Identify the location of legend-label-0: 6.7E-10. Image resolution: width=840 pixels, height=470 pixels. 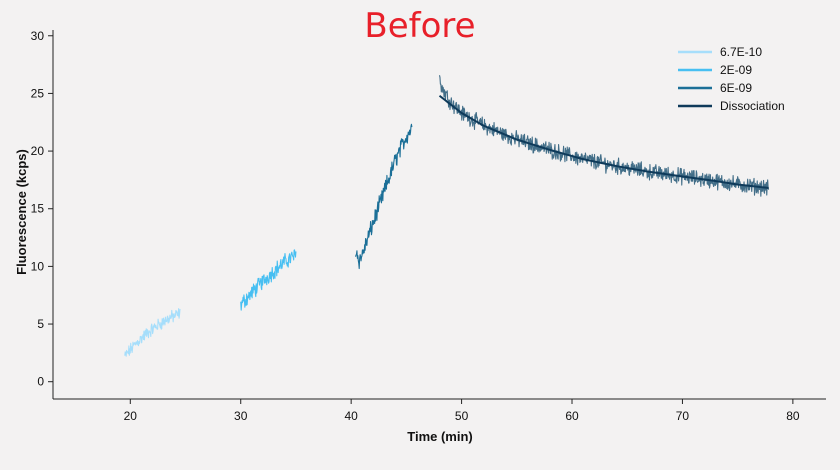
(741, 52).